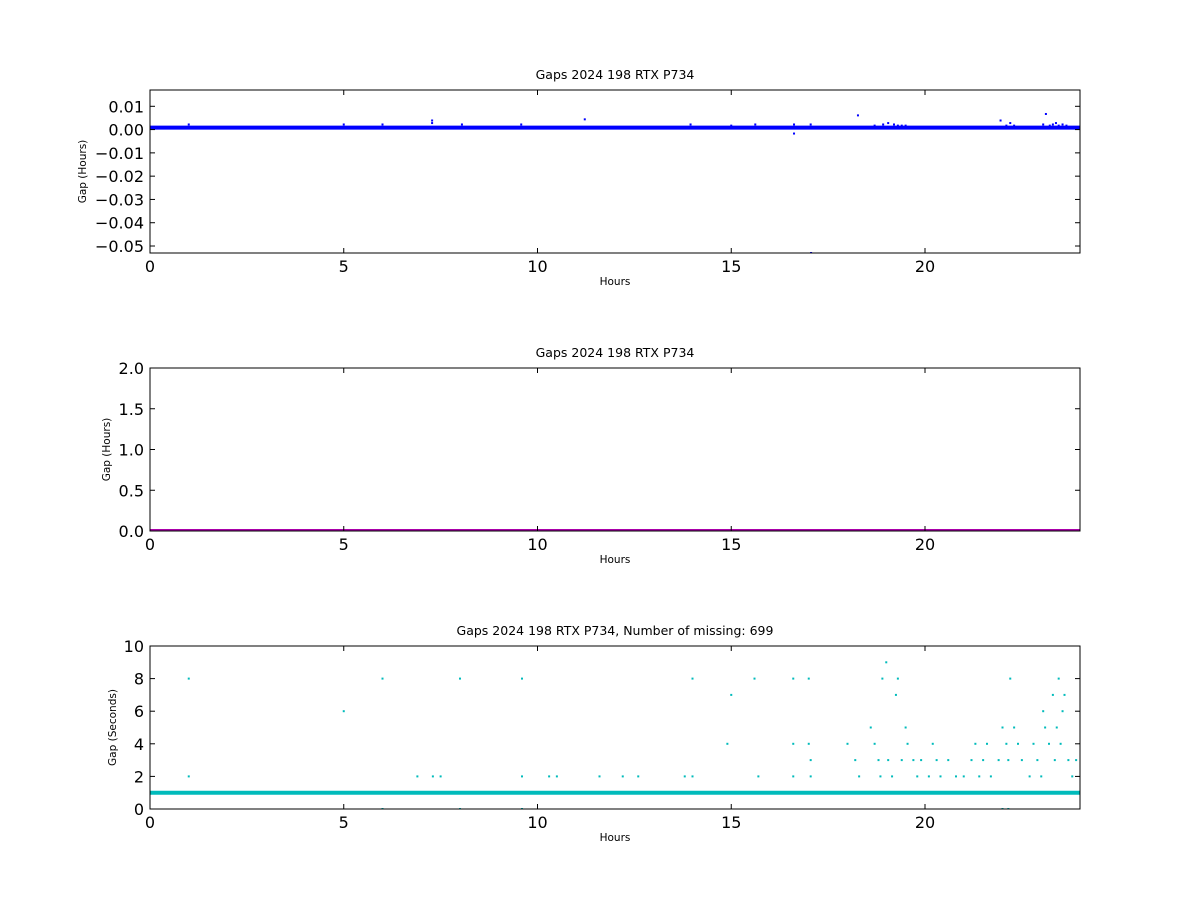  I want to click on y-tick-label: 0.00, so click(126, 130).